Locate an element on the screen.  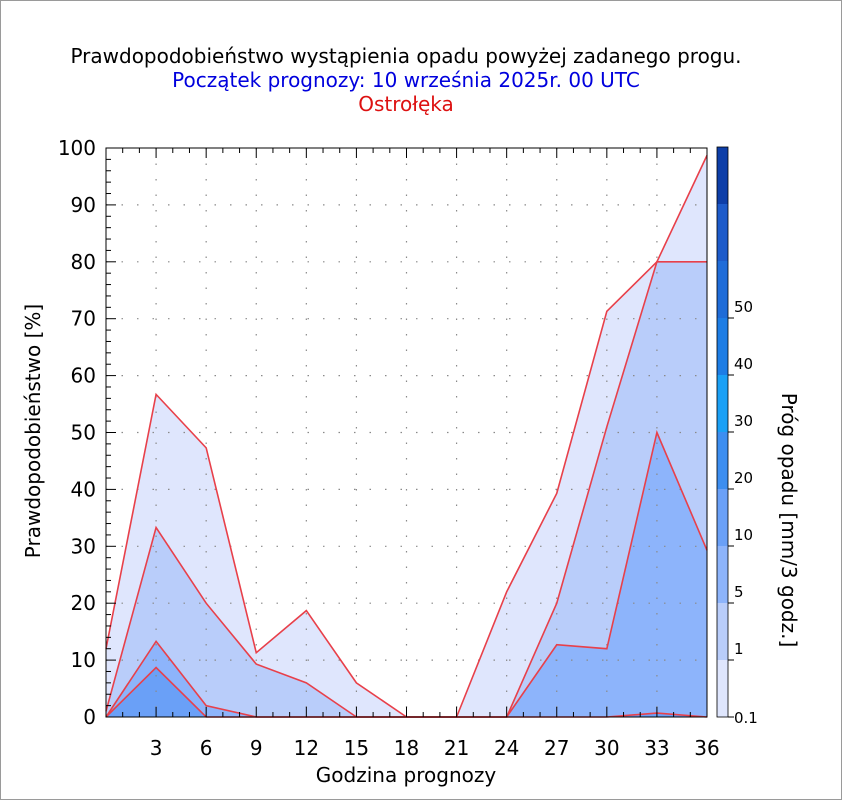
x-tick-label: 33 is located at coordinates (656, 748).